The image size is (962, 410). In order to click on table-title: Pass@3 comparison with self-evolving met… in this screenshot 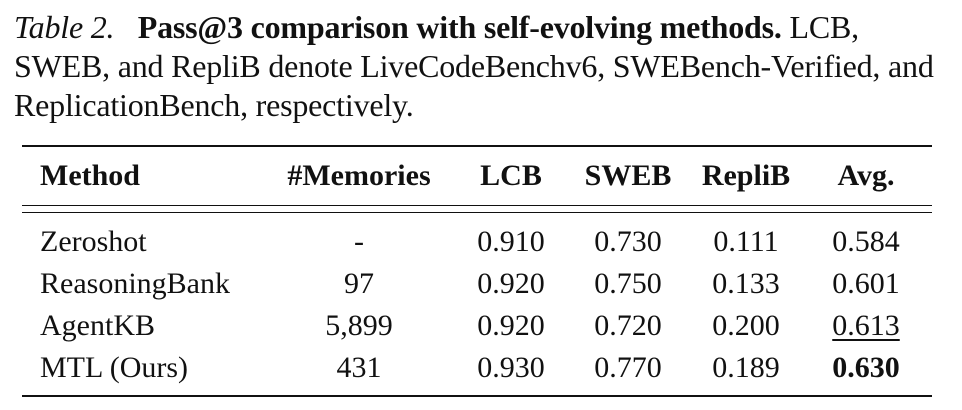, I will do `click(459, 27)`.